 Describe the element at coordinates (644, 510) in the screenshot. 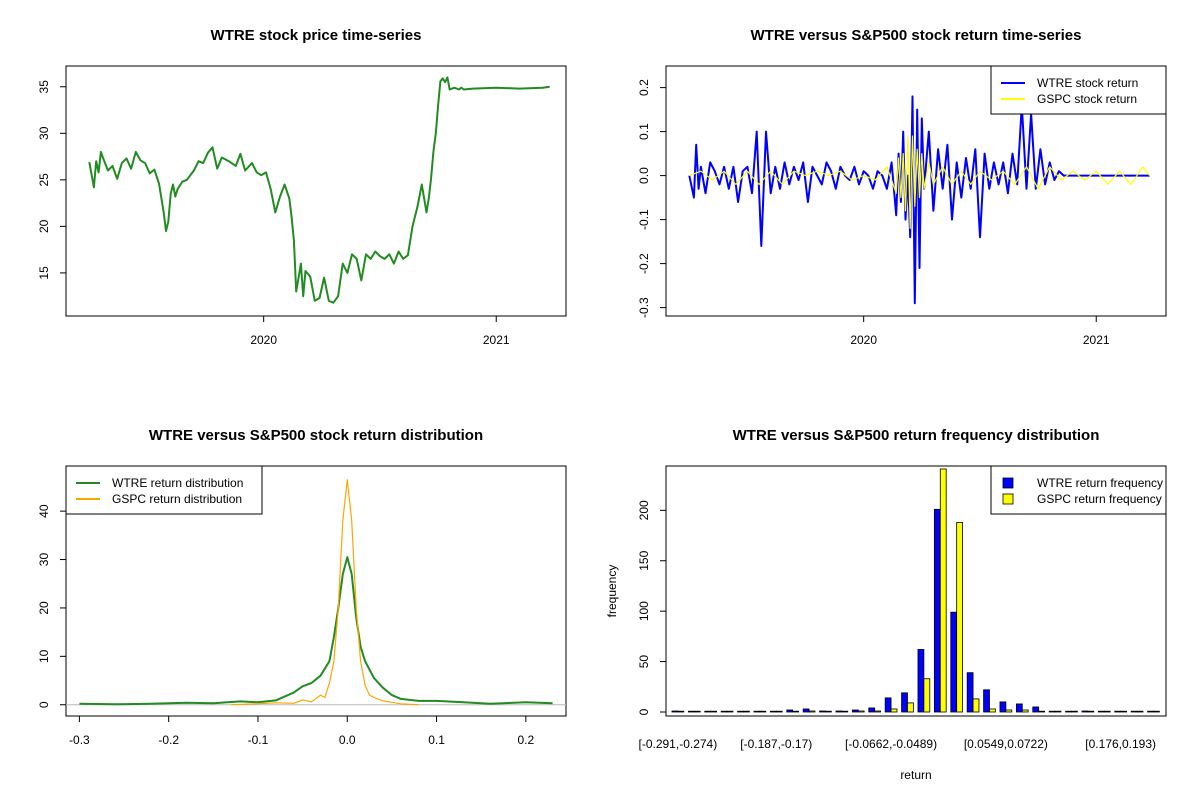

I see `y-tick-label: 200` at that location.